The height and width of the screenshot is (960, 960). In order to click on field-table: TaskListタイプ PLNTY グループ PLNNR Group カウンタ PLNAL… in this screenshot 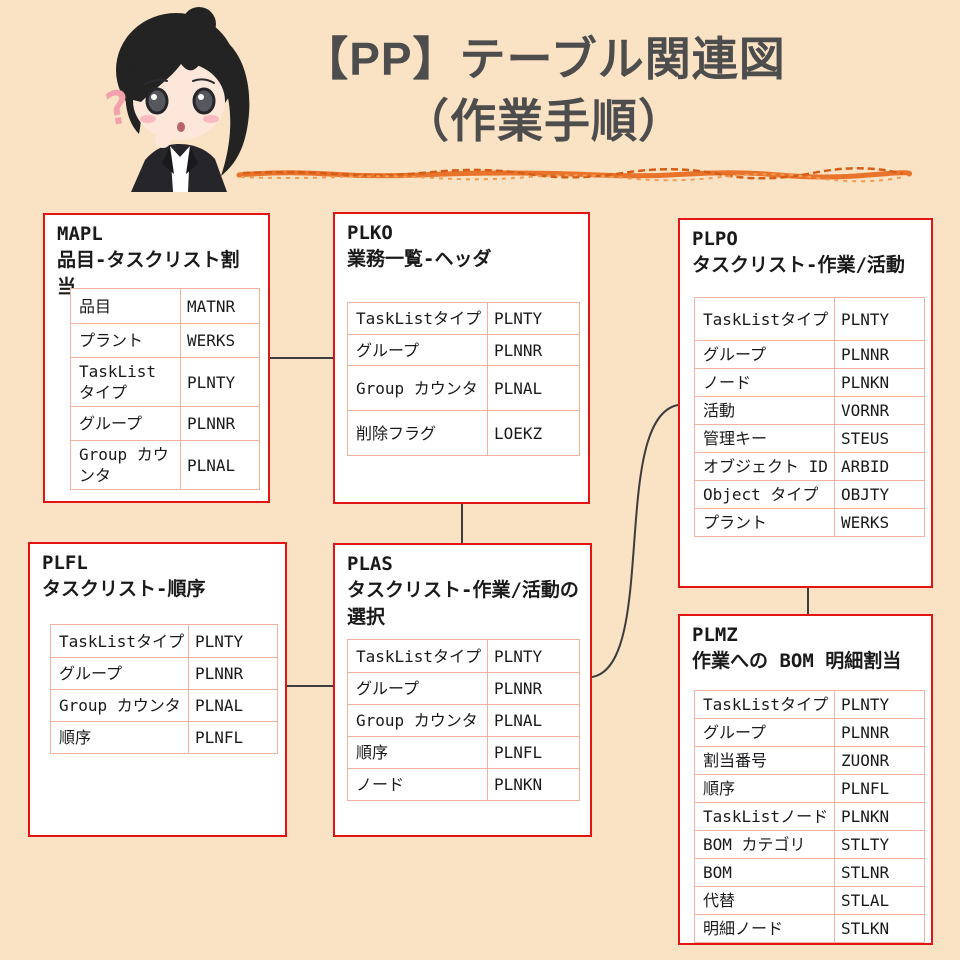, I will do `click(463, 720)`.